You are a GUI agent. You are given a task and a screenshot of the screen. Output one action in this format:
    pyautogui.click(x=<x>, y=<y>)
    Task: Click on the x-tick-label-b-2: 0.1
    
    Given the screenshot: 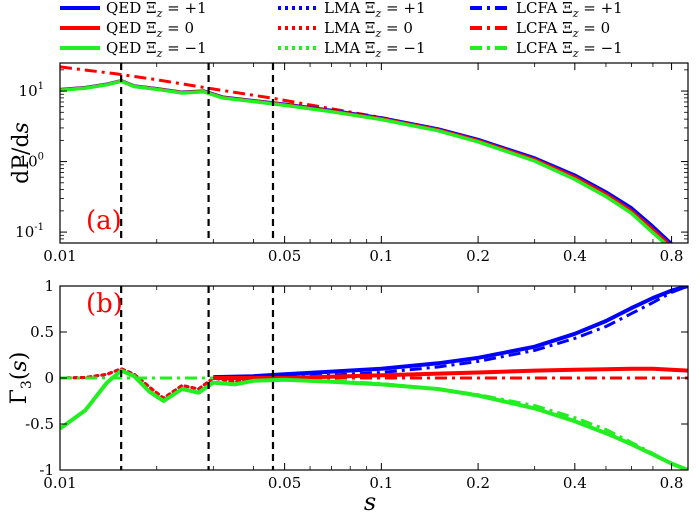 What is the action you would take?
    pyautogui.click(x=381, y=483)
    